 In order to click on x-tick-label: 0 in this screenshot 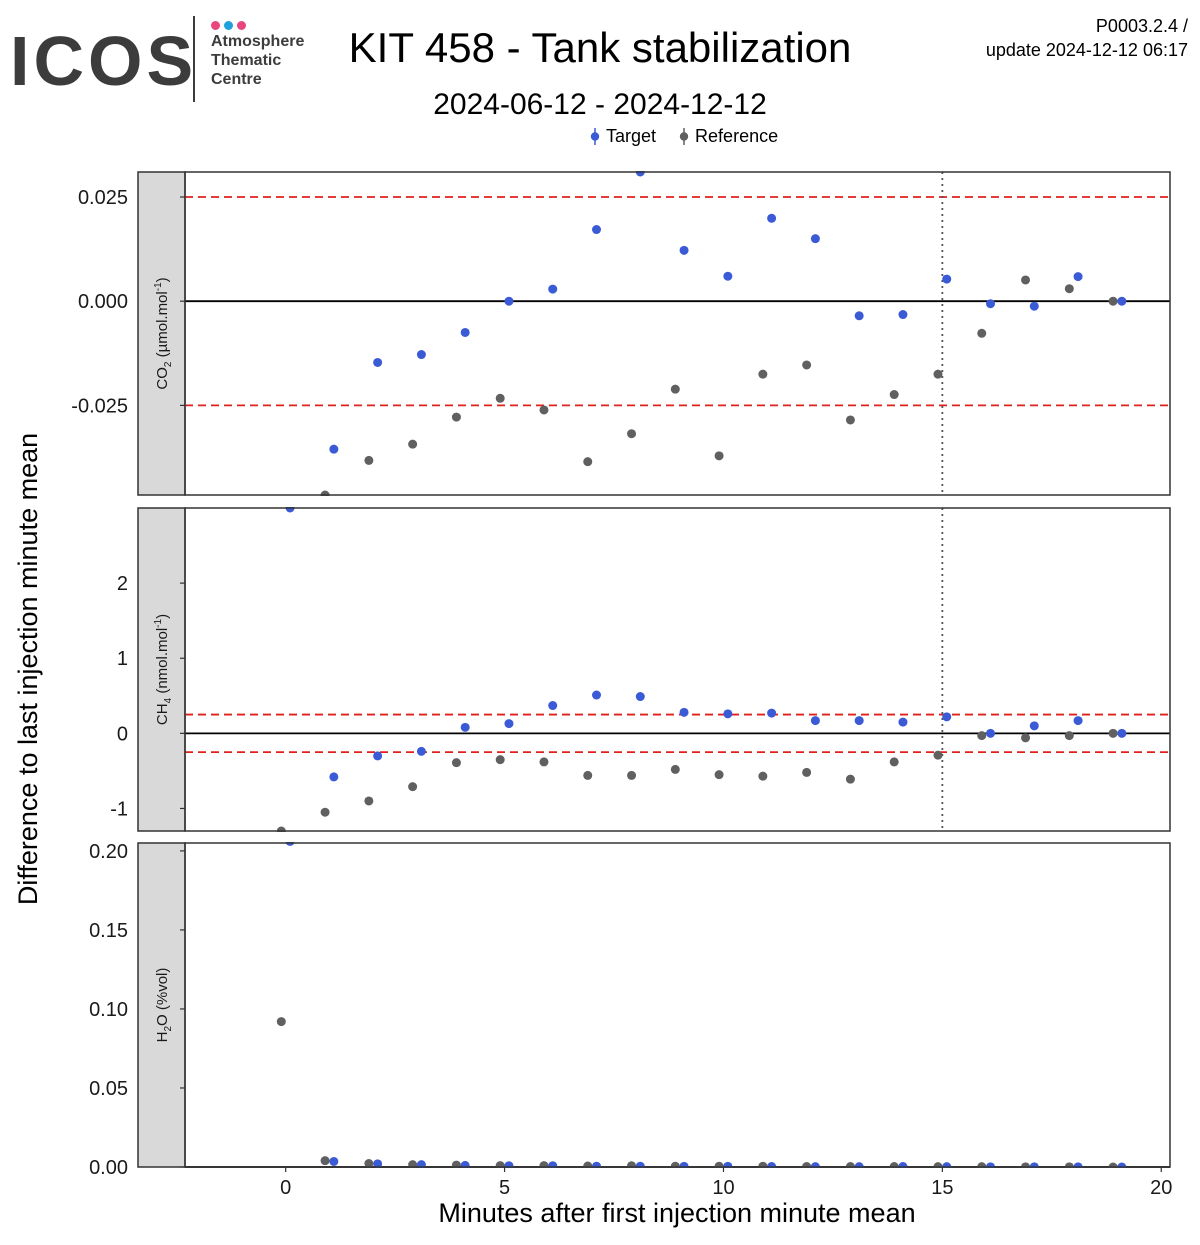, I will do `click(285, 1188)`.